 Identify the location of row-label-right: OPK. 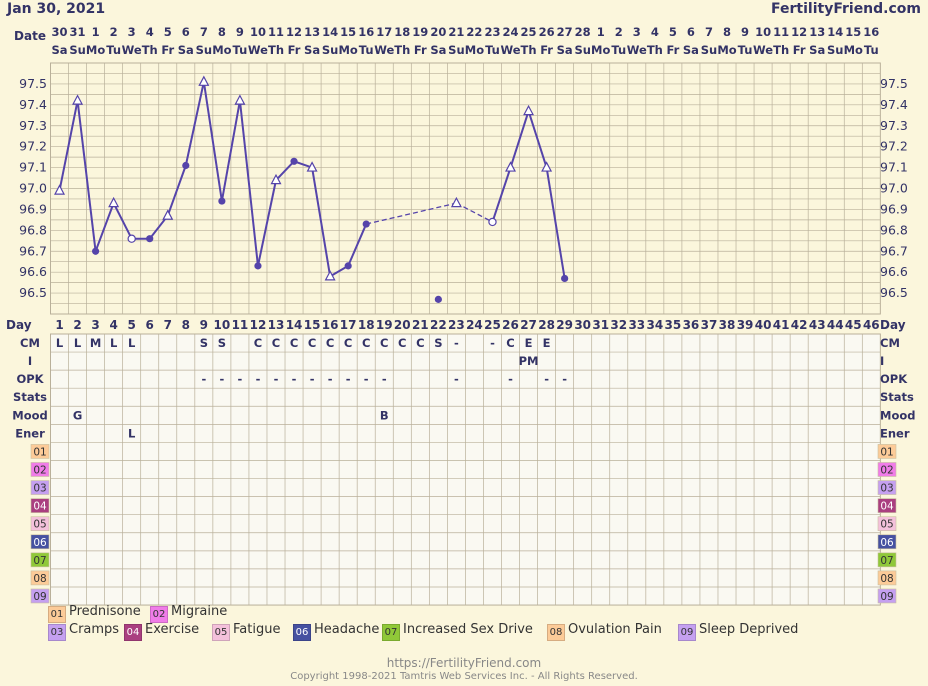
(894, 379).